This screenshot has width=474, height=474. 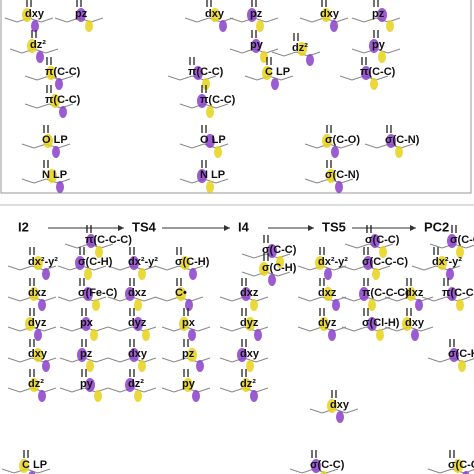 I want to click on orbital-label: σ(C-N), so click(x=342, y=175).